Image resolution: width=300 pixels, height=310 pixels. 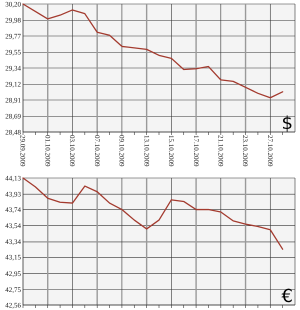 I want to click on annotation: €, so click(x=287, y=296).